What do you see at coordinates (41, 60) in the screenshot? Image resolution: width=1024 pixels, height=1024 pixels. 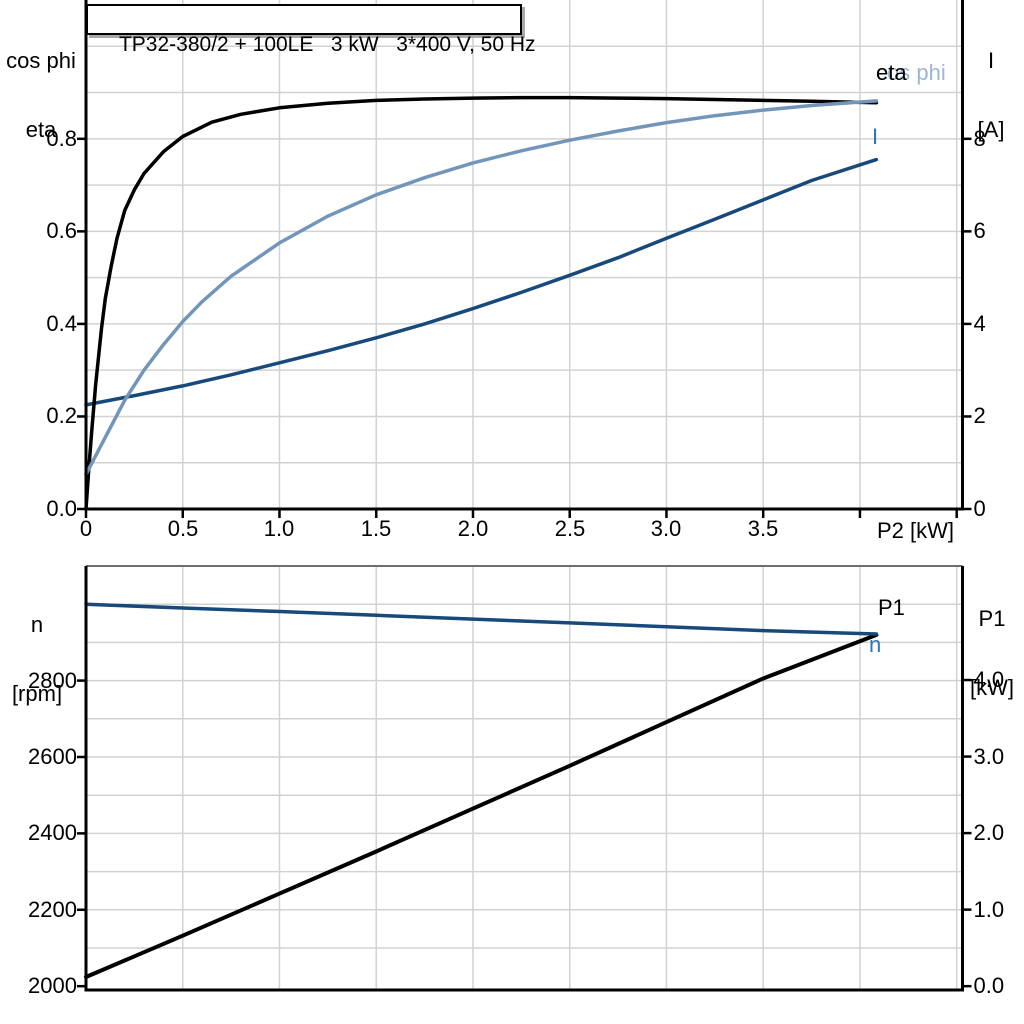 I see `axis-title-cos-phi: cos phi` at bounding box center [41, 60].